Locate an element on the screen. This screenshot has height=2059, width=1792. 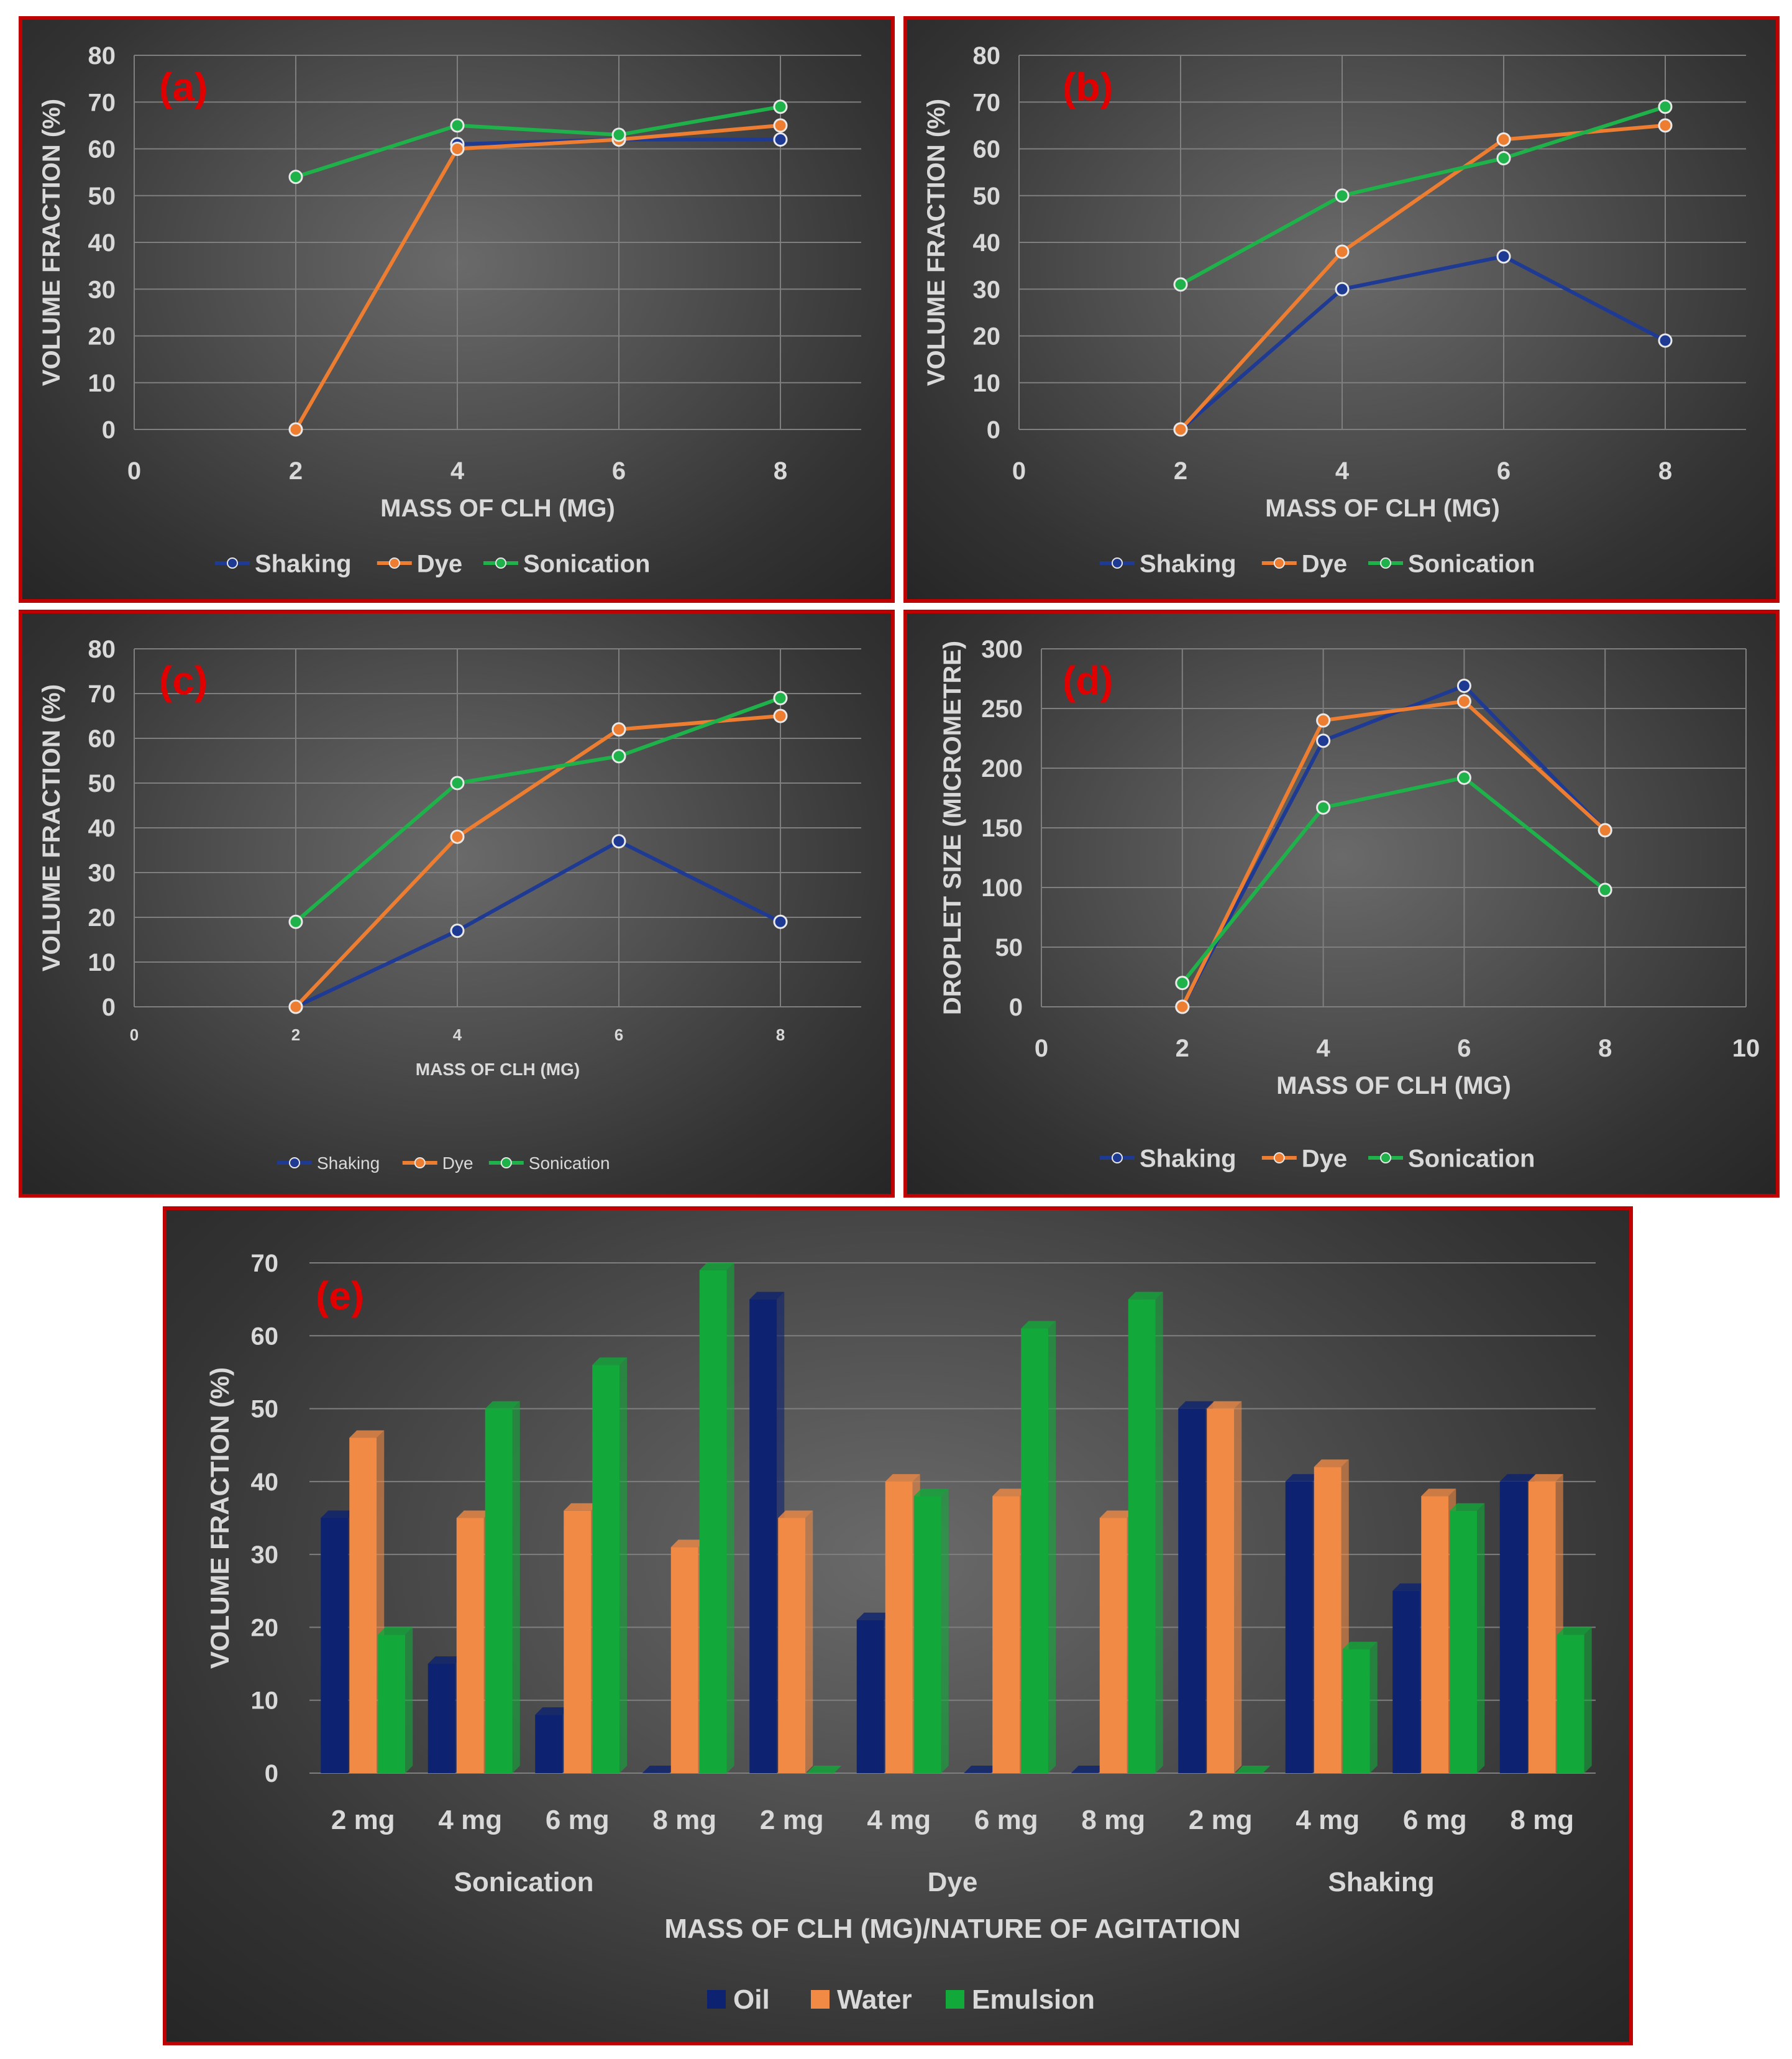
panel-label: (a) is located at coordinates (183, 87).